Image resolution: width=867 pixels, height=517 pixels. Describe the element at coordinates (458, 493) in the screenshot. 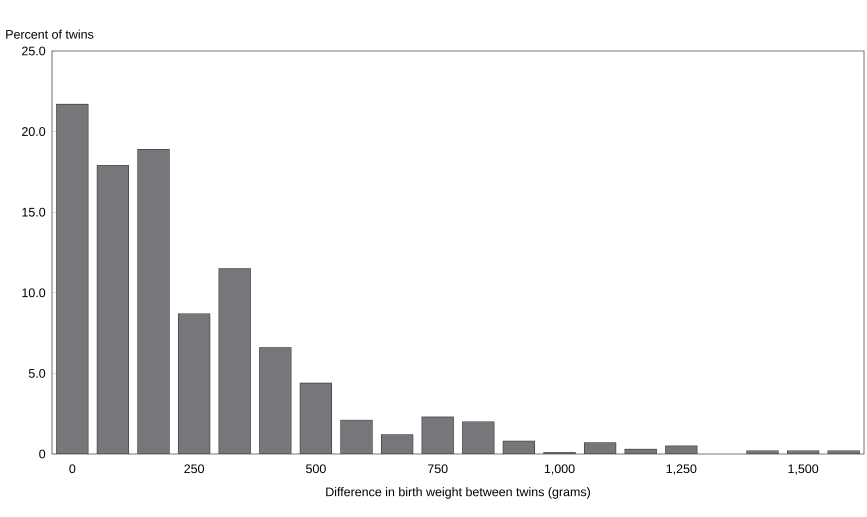

I see `x-axis-title: Difference in birth weight between twins (grams)` at that location.